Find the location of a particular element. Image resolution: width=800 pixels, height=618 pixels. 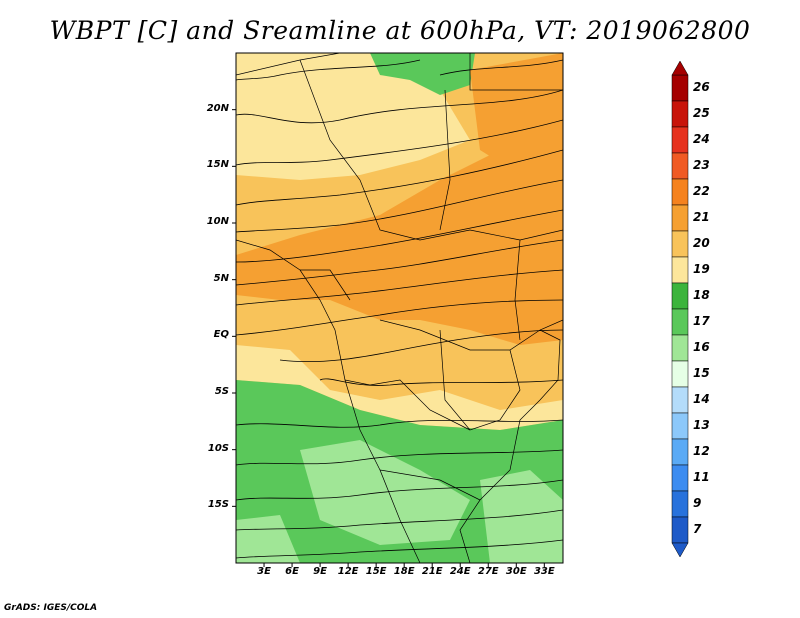

lon-label: 21E is located at coordinates (432, 571).